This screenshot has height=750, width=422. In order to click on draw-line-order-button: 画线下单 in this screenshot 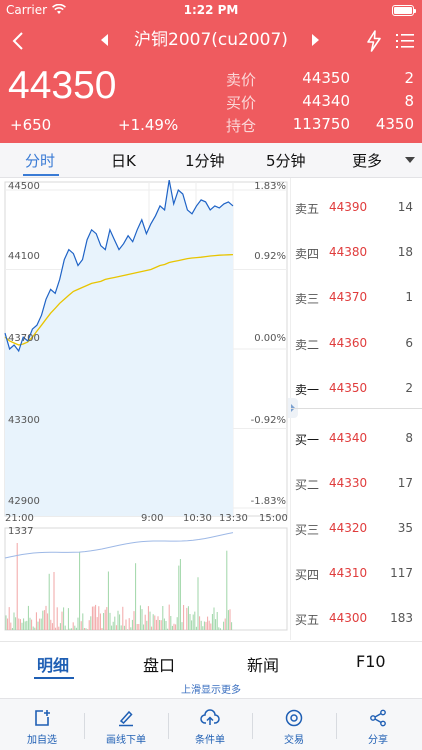, I will do `click(126, 724)`.